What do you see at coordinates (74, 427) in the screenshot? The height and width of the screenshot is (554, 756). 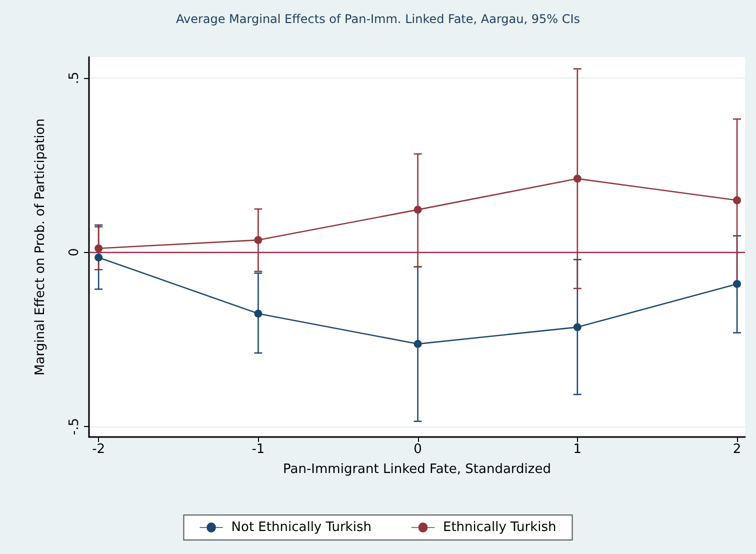 I see `y-tick-label: -.5` at bounding box center [74, 427].